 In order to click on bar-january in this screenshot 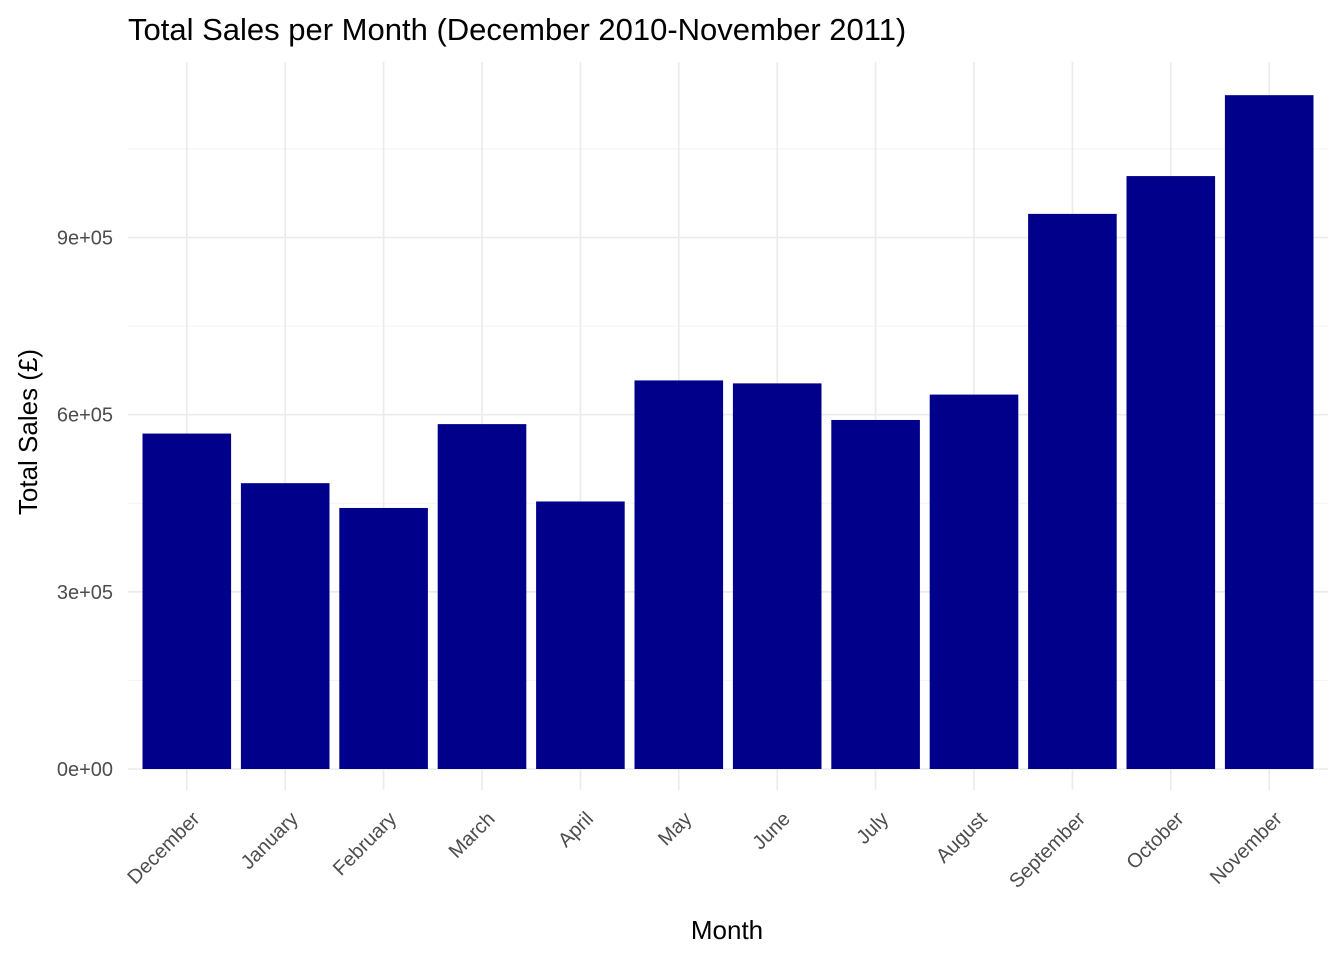, I will do `click(285, 626)`.